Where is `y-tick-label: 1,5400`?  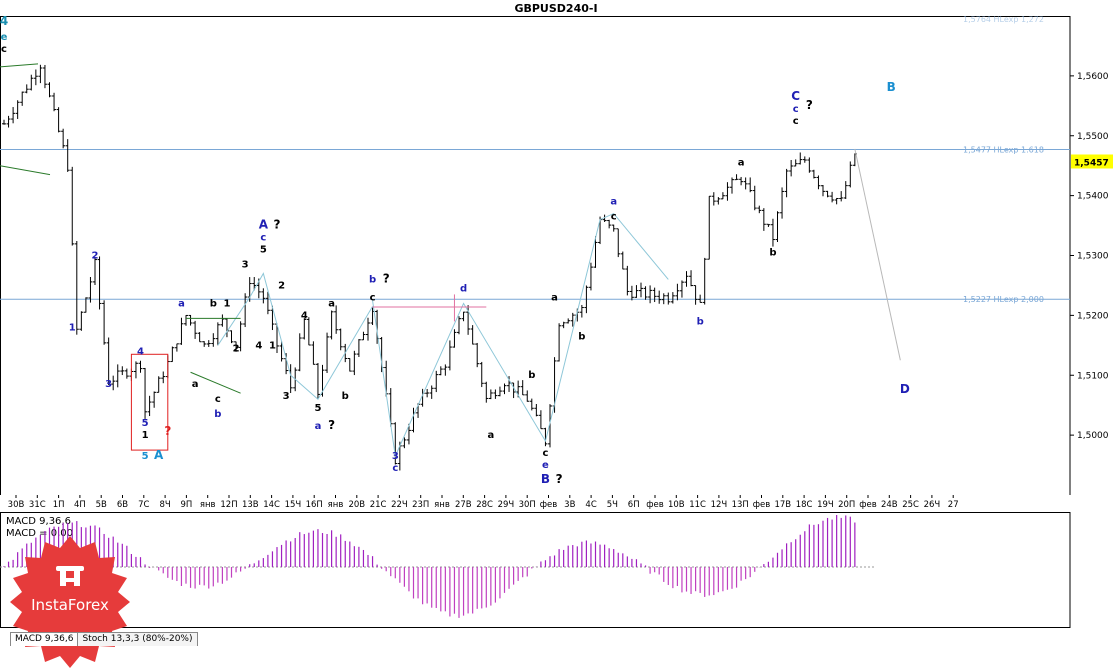 y-tick-label: 1,5400 is located at coordinates (1093, 197).